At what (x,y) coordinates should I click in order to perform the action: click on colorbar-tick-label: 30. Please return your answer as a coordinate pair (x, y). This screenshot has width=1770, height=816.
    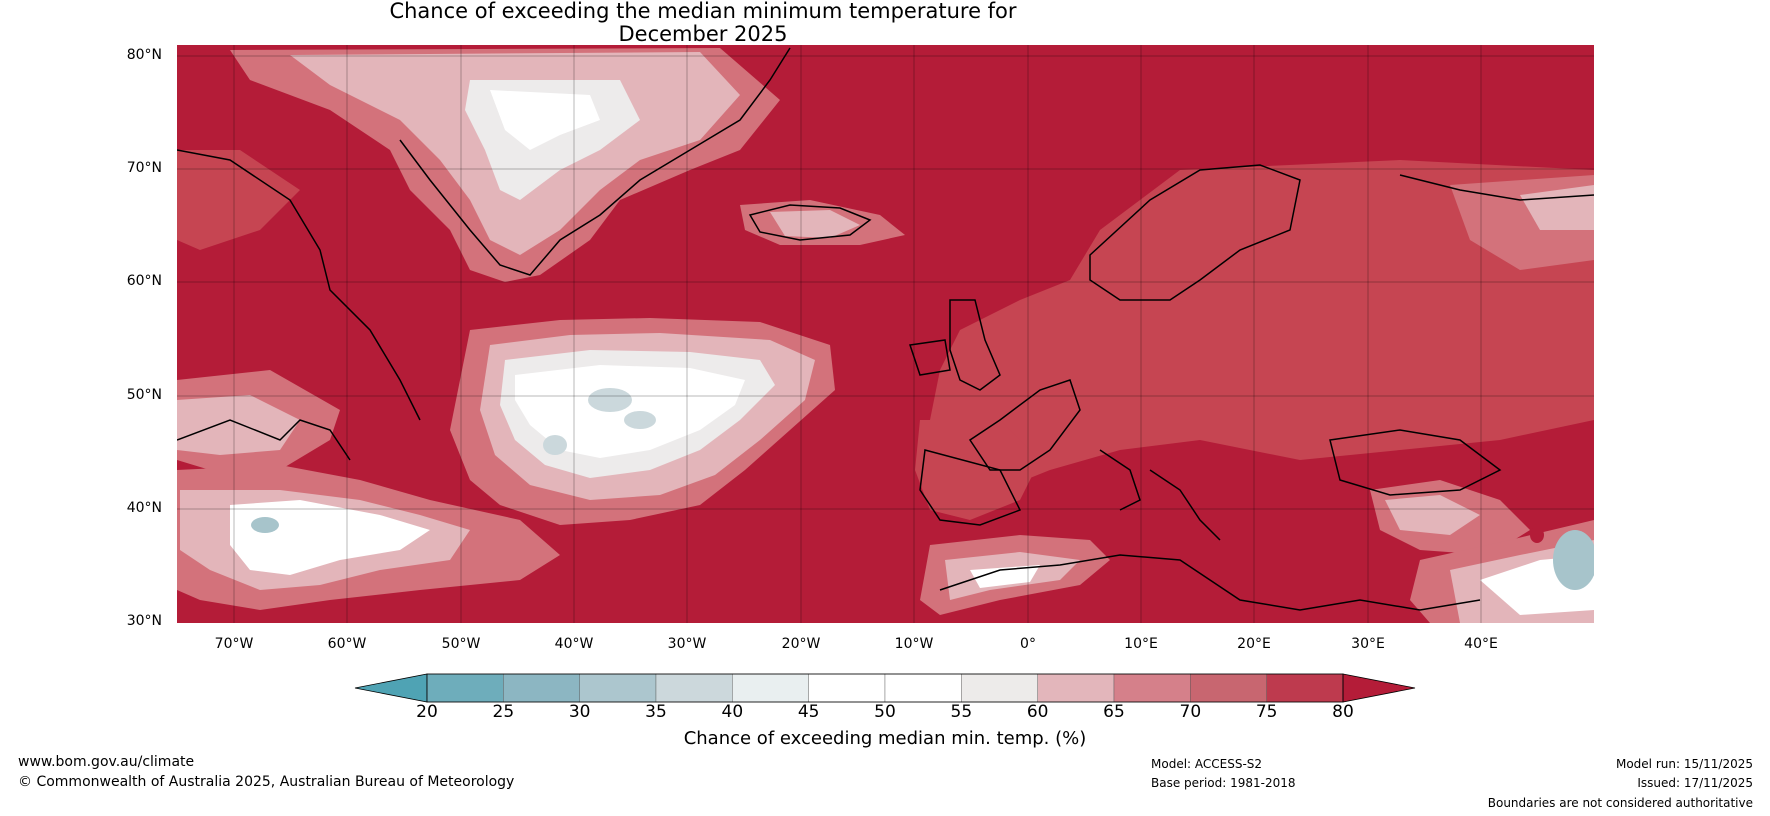
    Looking at the image, I should click on (579, 712).